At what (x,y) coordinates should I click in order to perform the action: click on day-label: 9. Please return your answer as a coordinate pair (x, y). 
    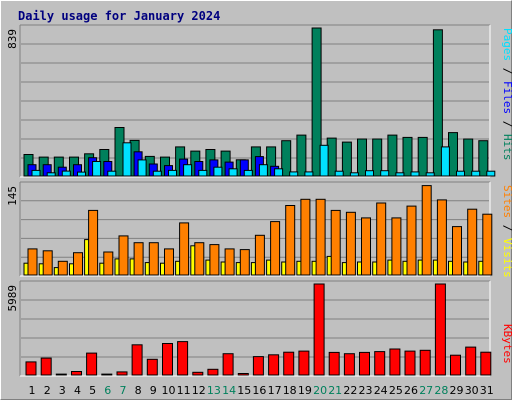
    Looking at the image, I should click on (153, 390).